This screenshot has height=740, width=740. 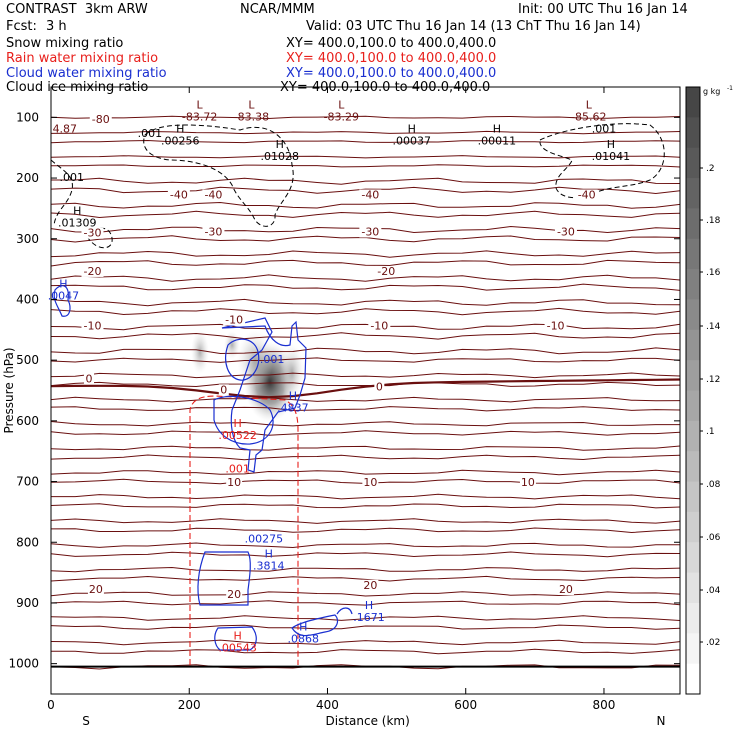 I want to click on colorbar-tick-label: .12, so click(x=713, y=380).